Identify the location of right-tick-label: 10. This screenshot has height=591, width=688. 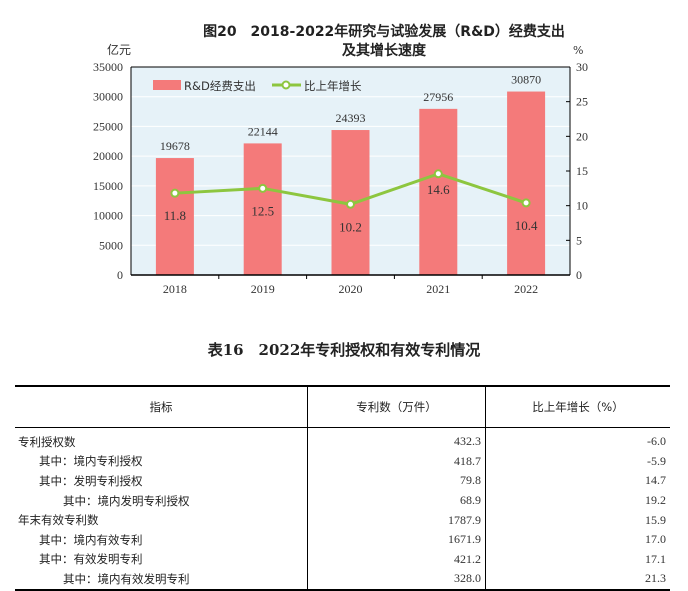
(582, 206).